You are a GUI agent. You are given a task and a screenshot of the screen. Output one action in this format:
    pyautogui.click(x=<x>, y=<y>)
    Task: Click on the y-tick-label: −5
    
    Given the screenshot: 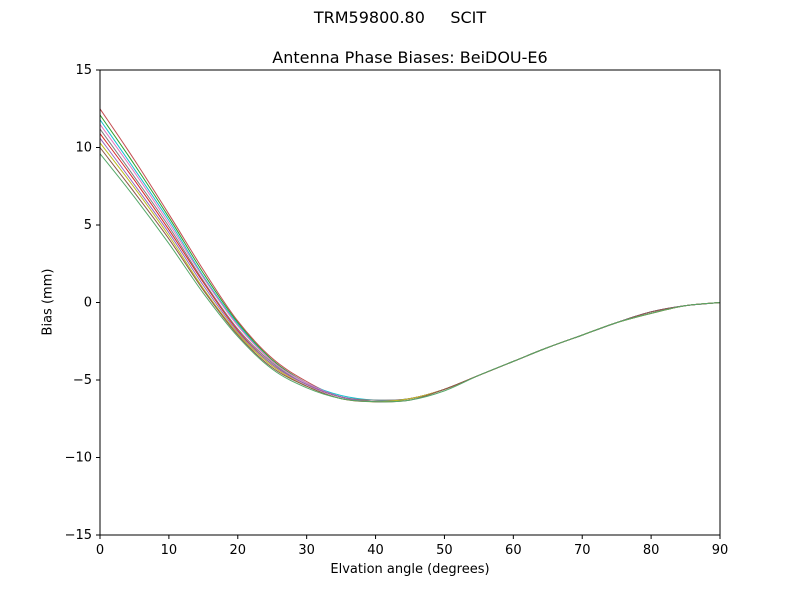 What is the action you would take?
    pyautogui.click(x=82, y=380)
    